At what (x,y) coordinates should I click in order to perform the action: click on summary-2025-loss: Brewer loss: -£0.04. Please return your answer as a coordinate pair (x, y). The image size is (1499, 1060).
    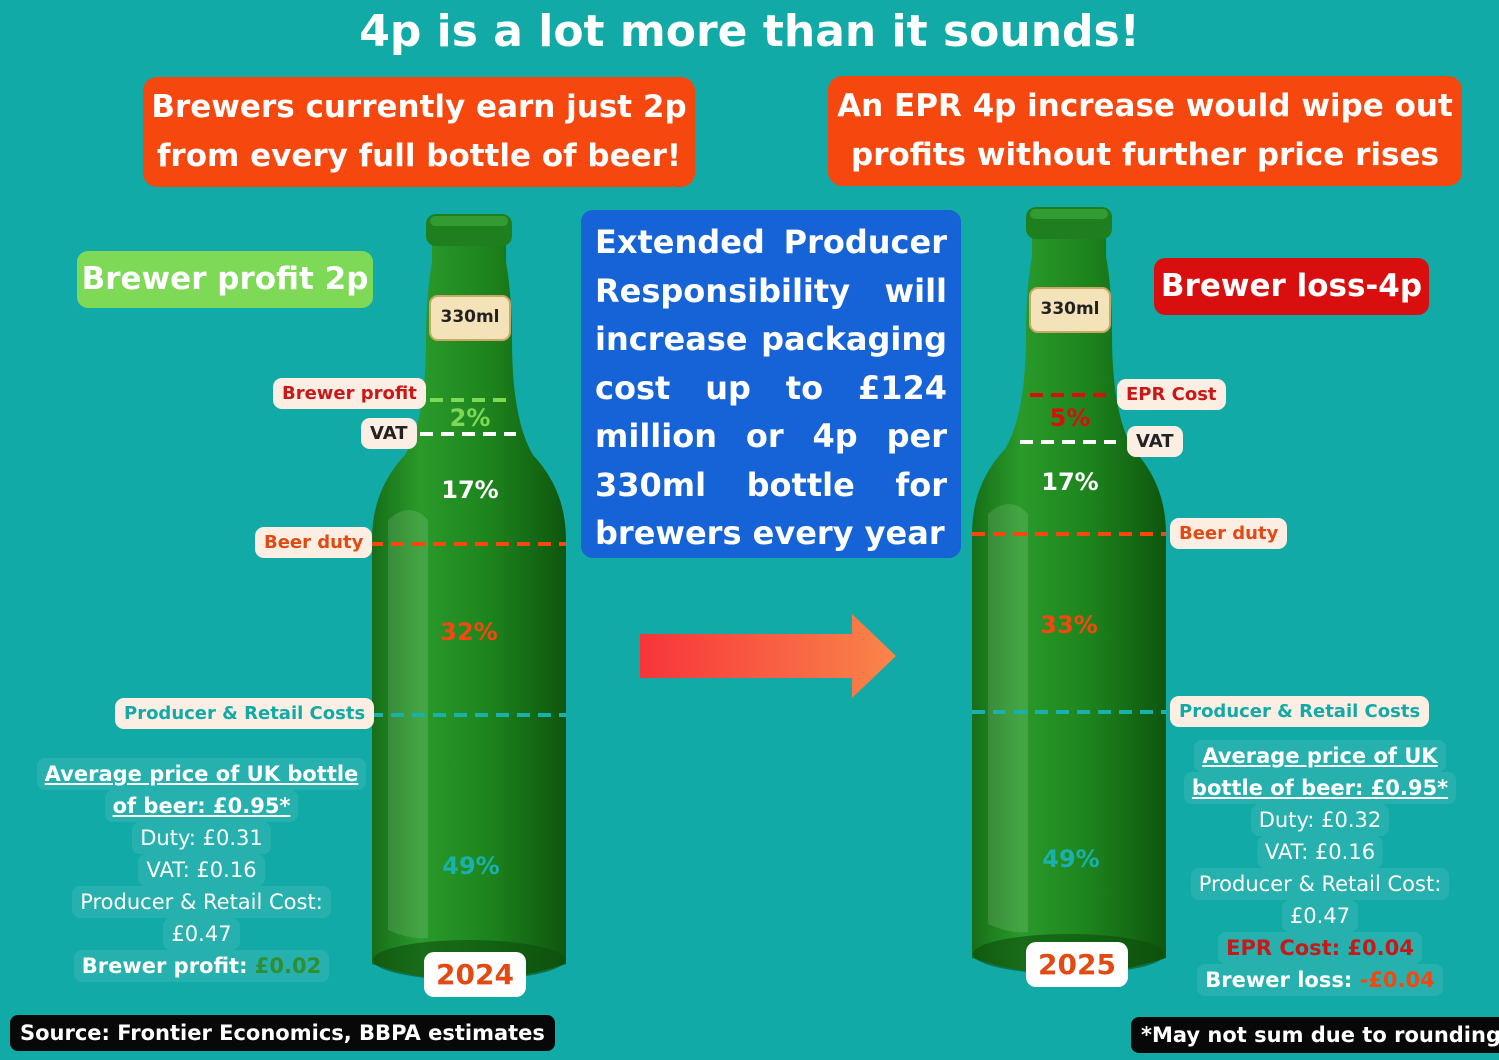
    Looking at the image, I should click on (1320, 980).